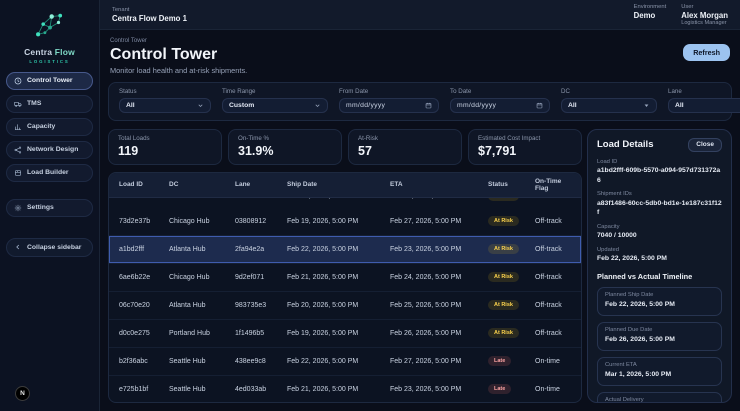 The height and width of the screenshot is (411, 740). I want to click on timeline-label: Planned Due Date, so click(629, 330).